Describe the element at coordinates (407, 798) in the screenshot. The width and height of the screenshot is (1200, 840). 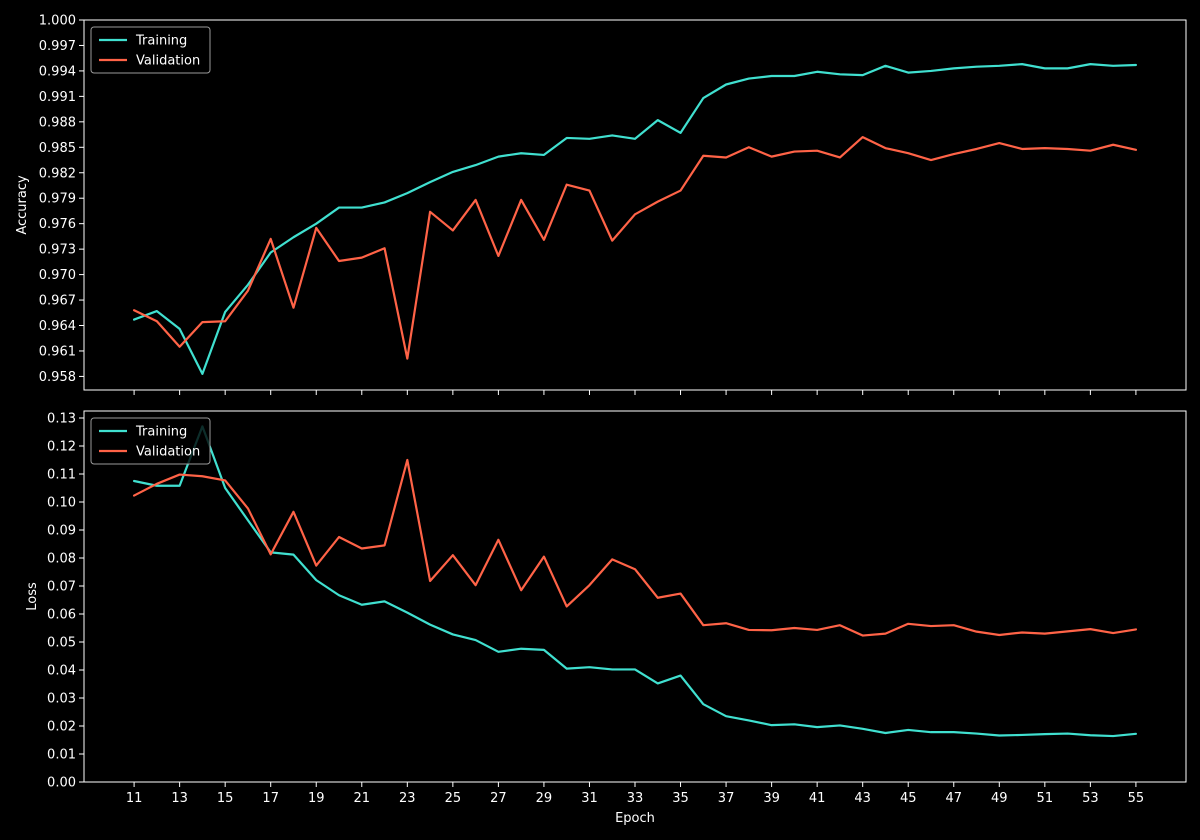
I see `loss-x-tick-label: 23` at that location.